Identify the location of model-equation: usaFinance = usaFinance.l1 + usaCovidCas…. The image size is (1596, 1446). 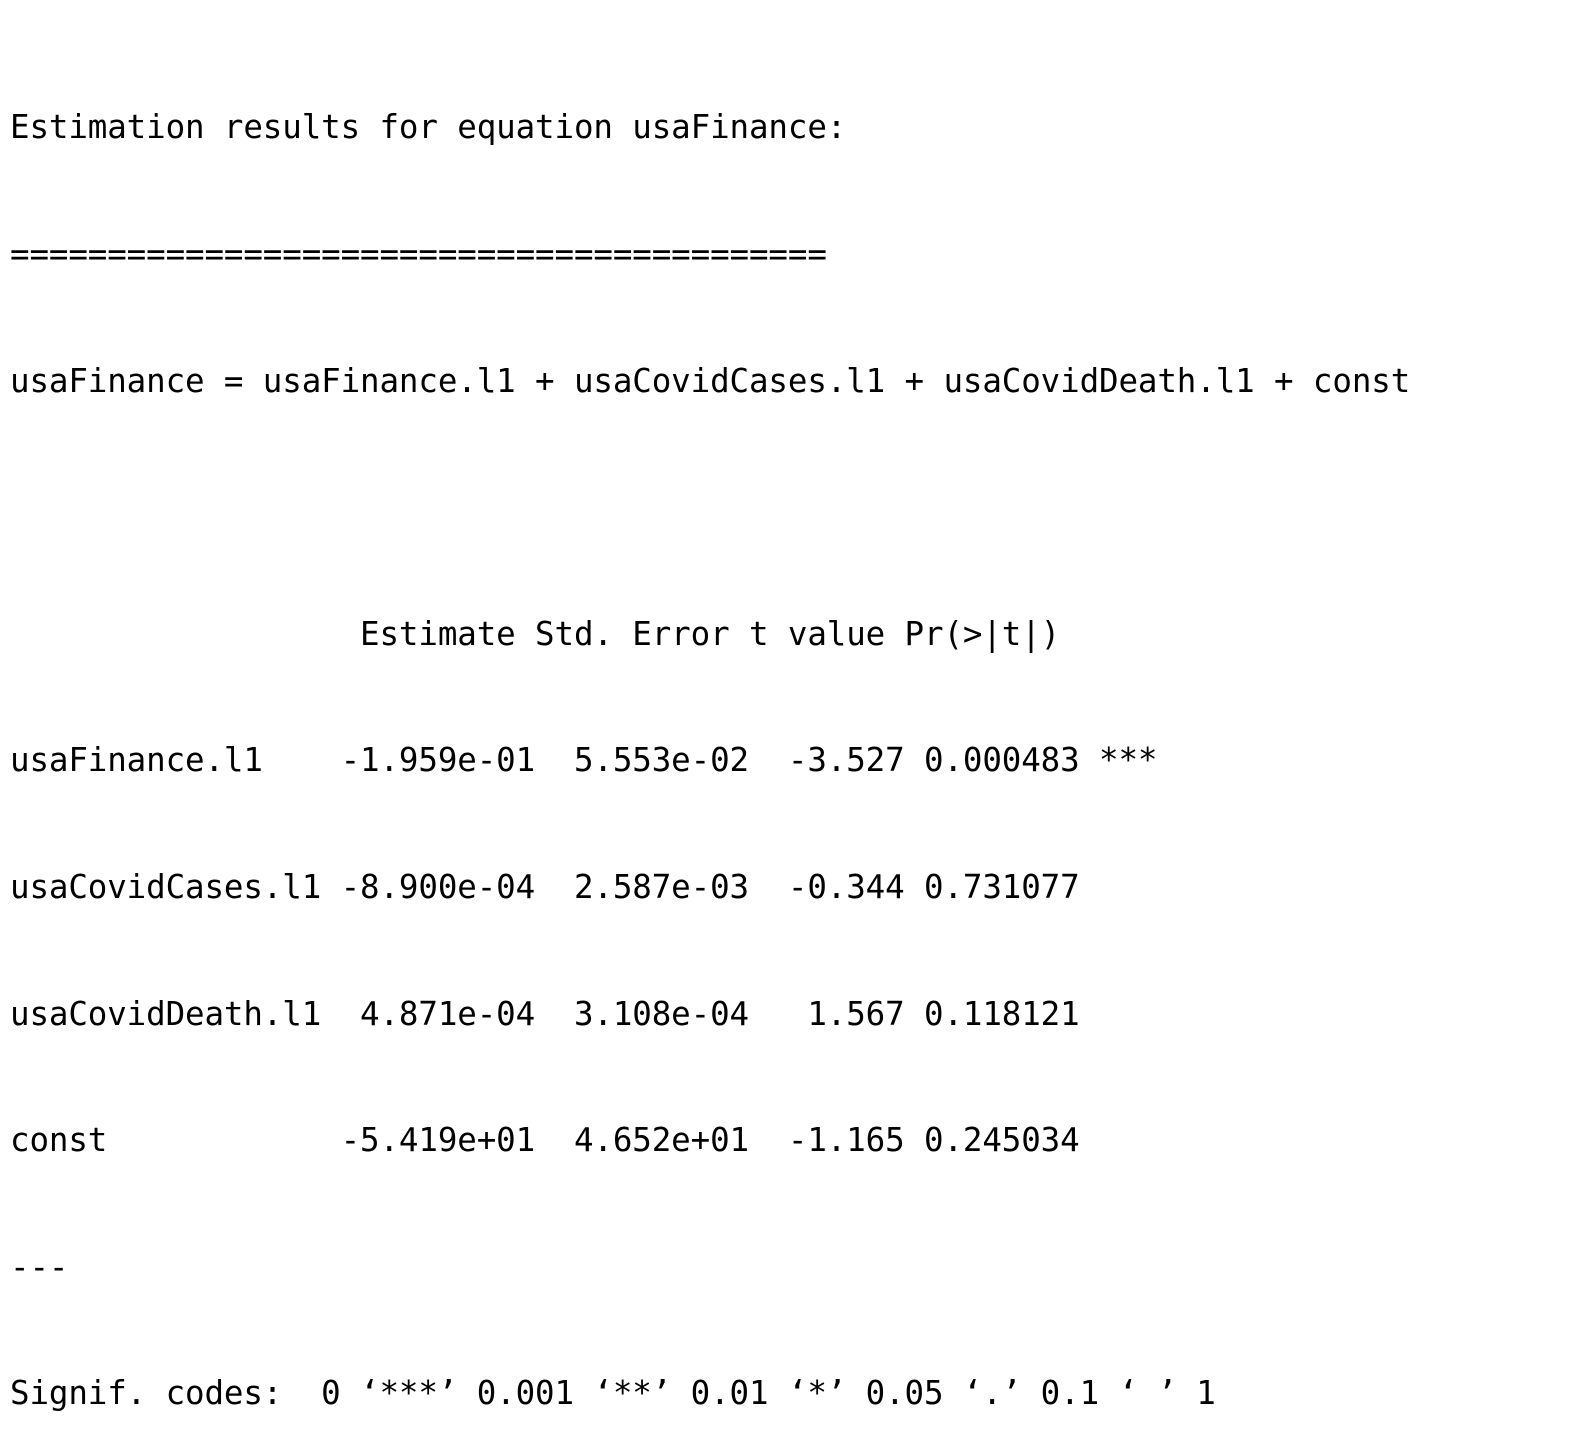
(710, 380).